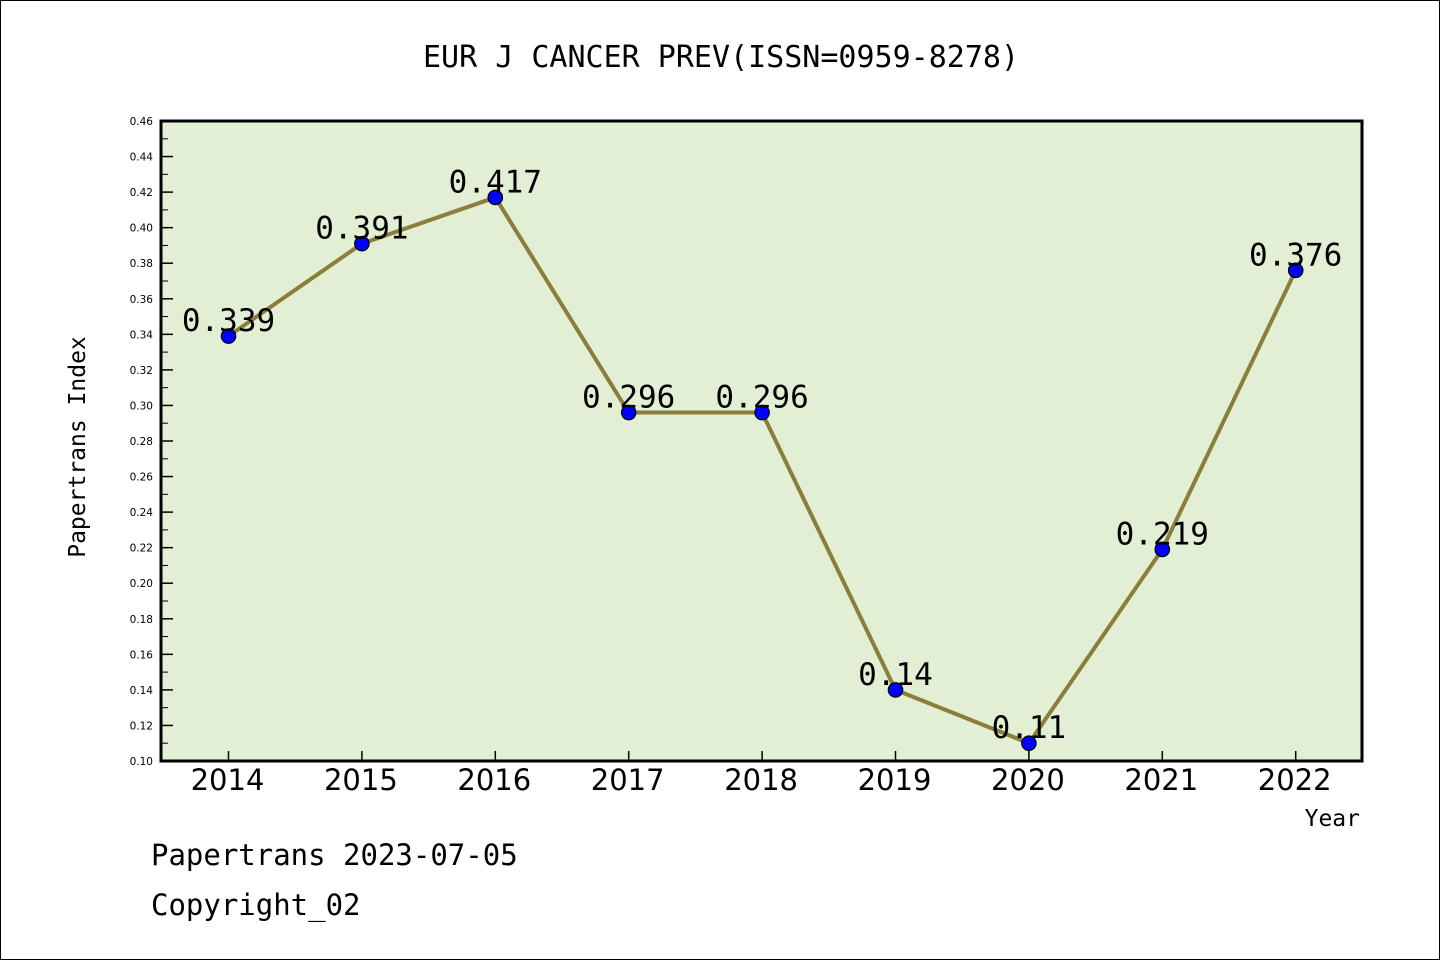  What do you see at coordinates (761, 780) in the screenshot?
I see `x-tick-label: 2018` at bounding box center [761, 780].